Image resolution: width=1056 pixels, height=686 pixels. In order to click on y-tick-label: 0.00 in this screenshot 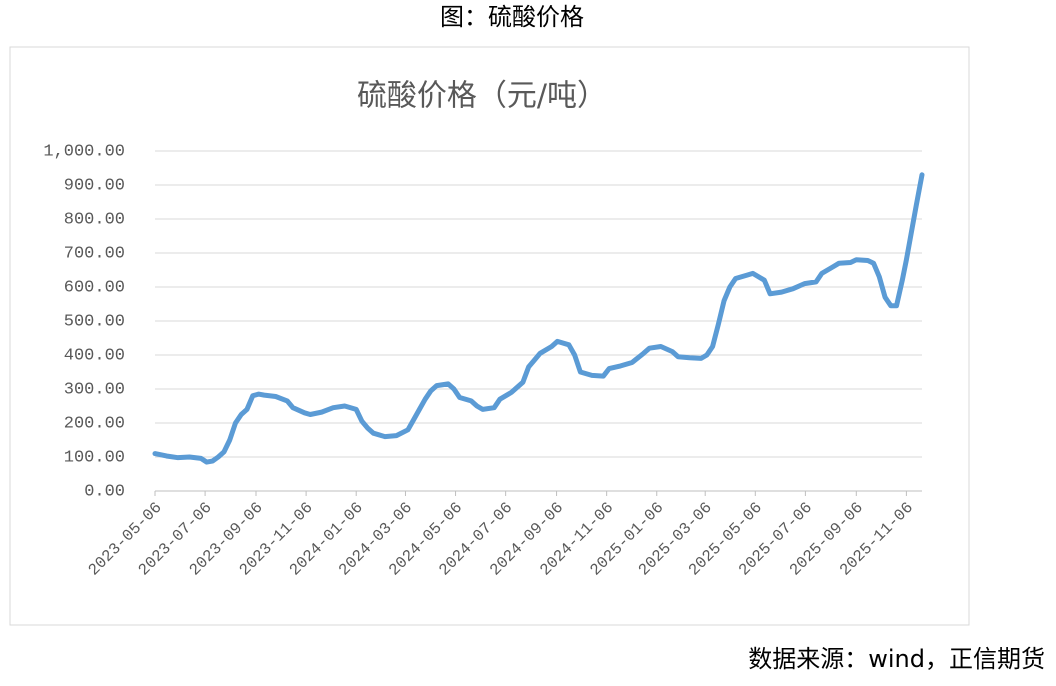, I will do `click(104, 491)`.